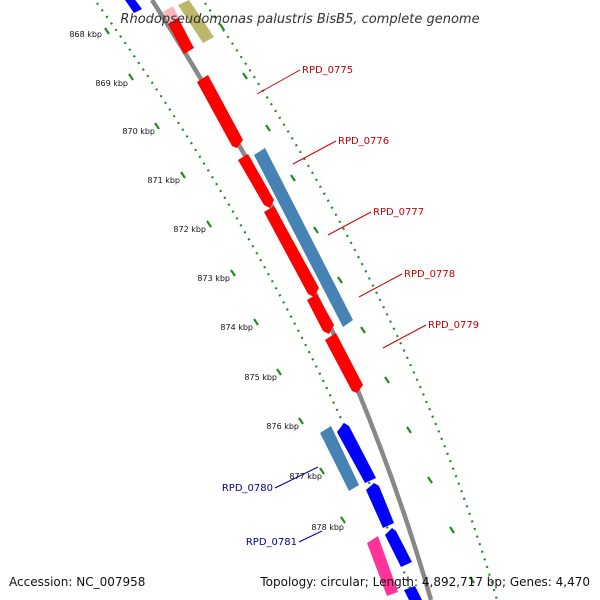  What do you see at coordinates (236, 327) in the screenshot?
I see `kbp-label: 874 kbp` at bounding box center [236, 327].